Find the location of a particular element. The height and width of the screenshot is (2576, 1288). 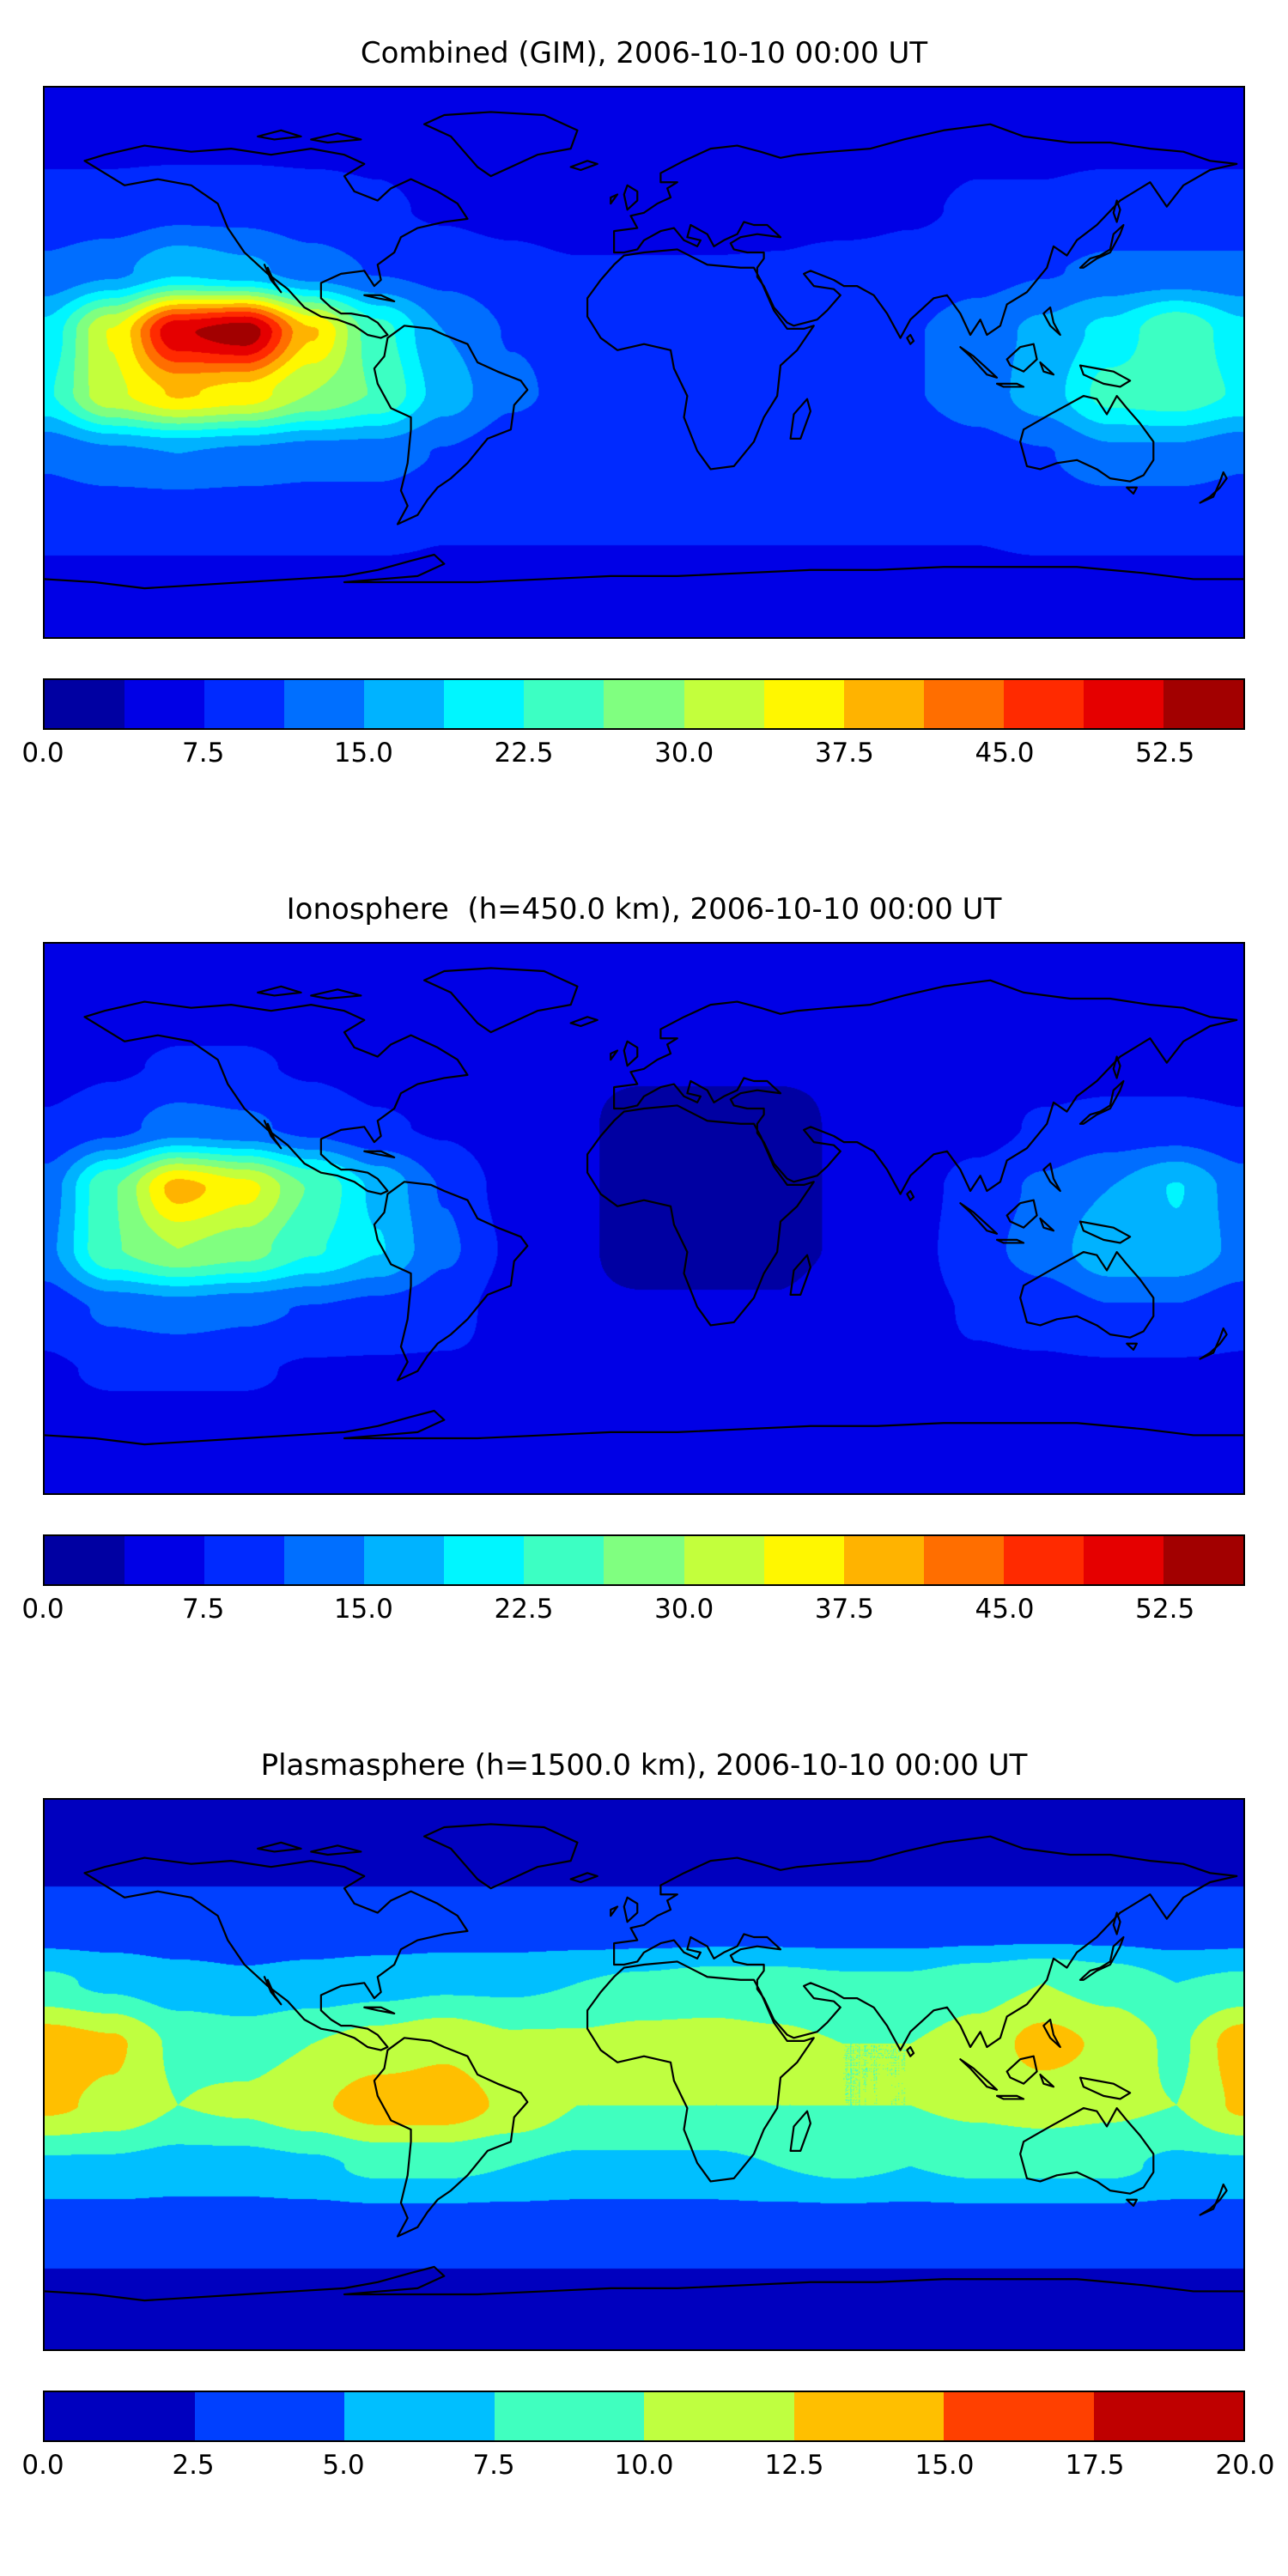

colorbar-combined is located at coordinates (644, 704).